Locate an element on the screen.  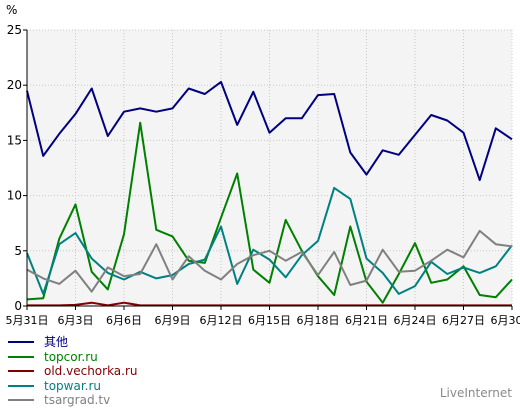
x-tick-label: 6月27日 is located at coordinates (463, 320).